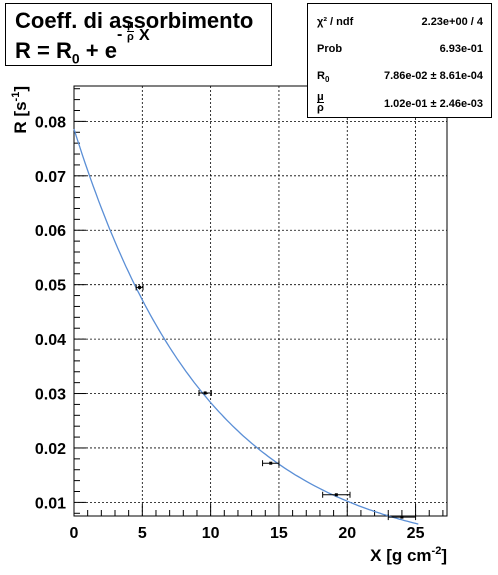  I want to click on y-tick-label: 0.04, so click(50, 340).